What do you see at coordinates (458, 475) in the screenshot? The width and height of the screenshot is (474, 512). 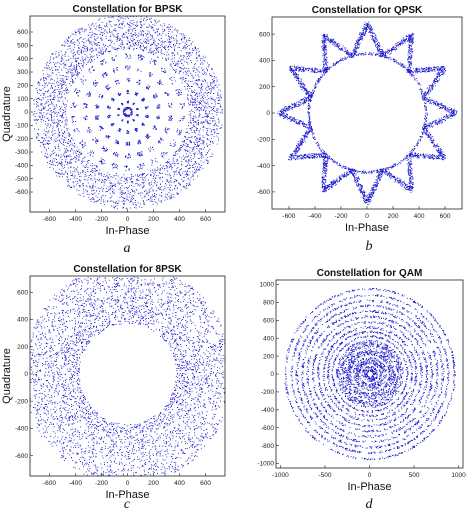 I see `x-tick-label: 1000` at bounding box center [458, 475].